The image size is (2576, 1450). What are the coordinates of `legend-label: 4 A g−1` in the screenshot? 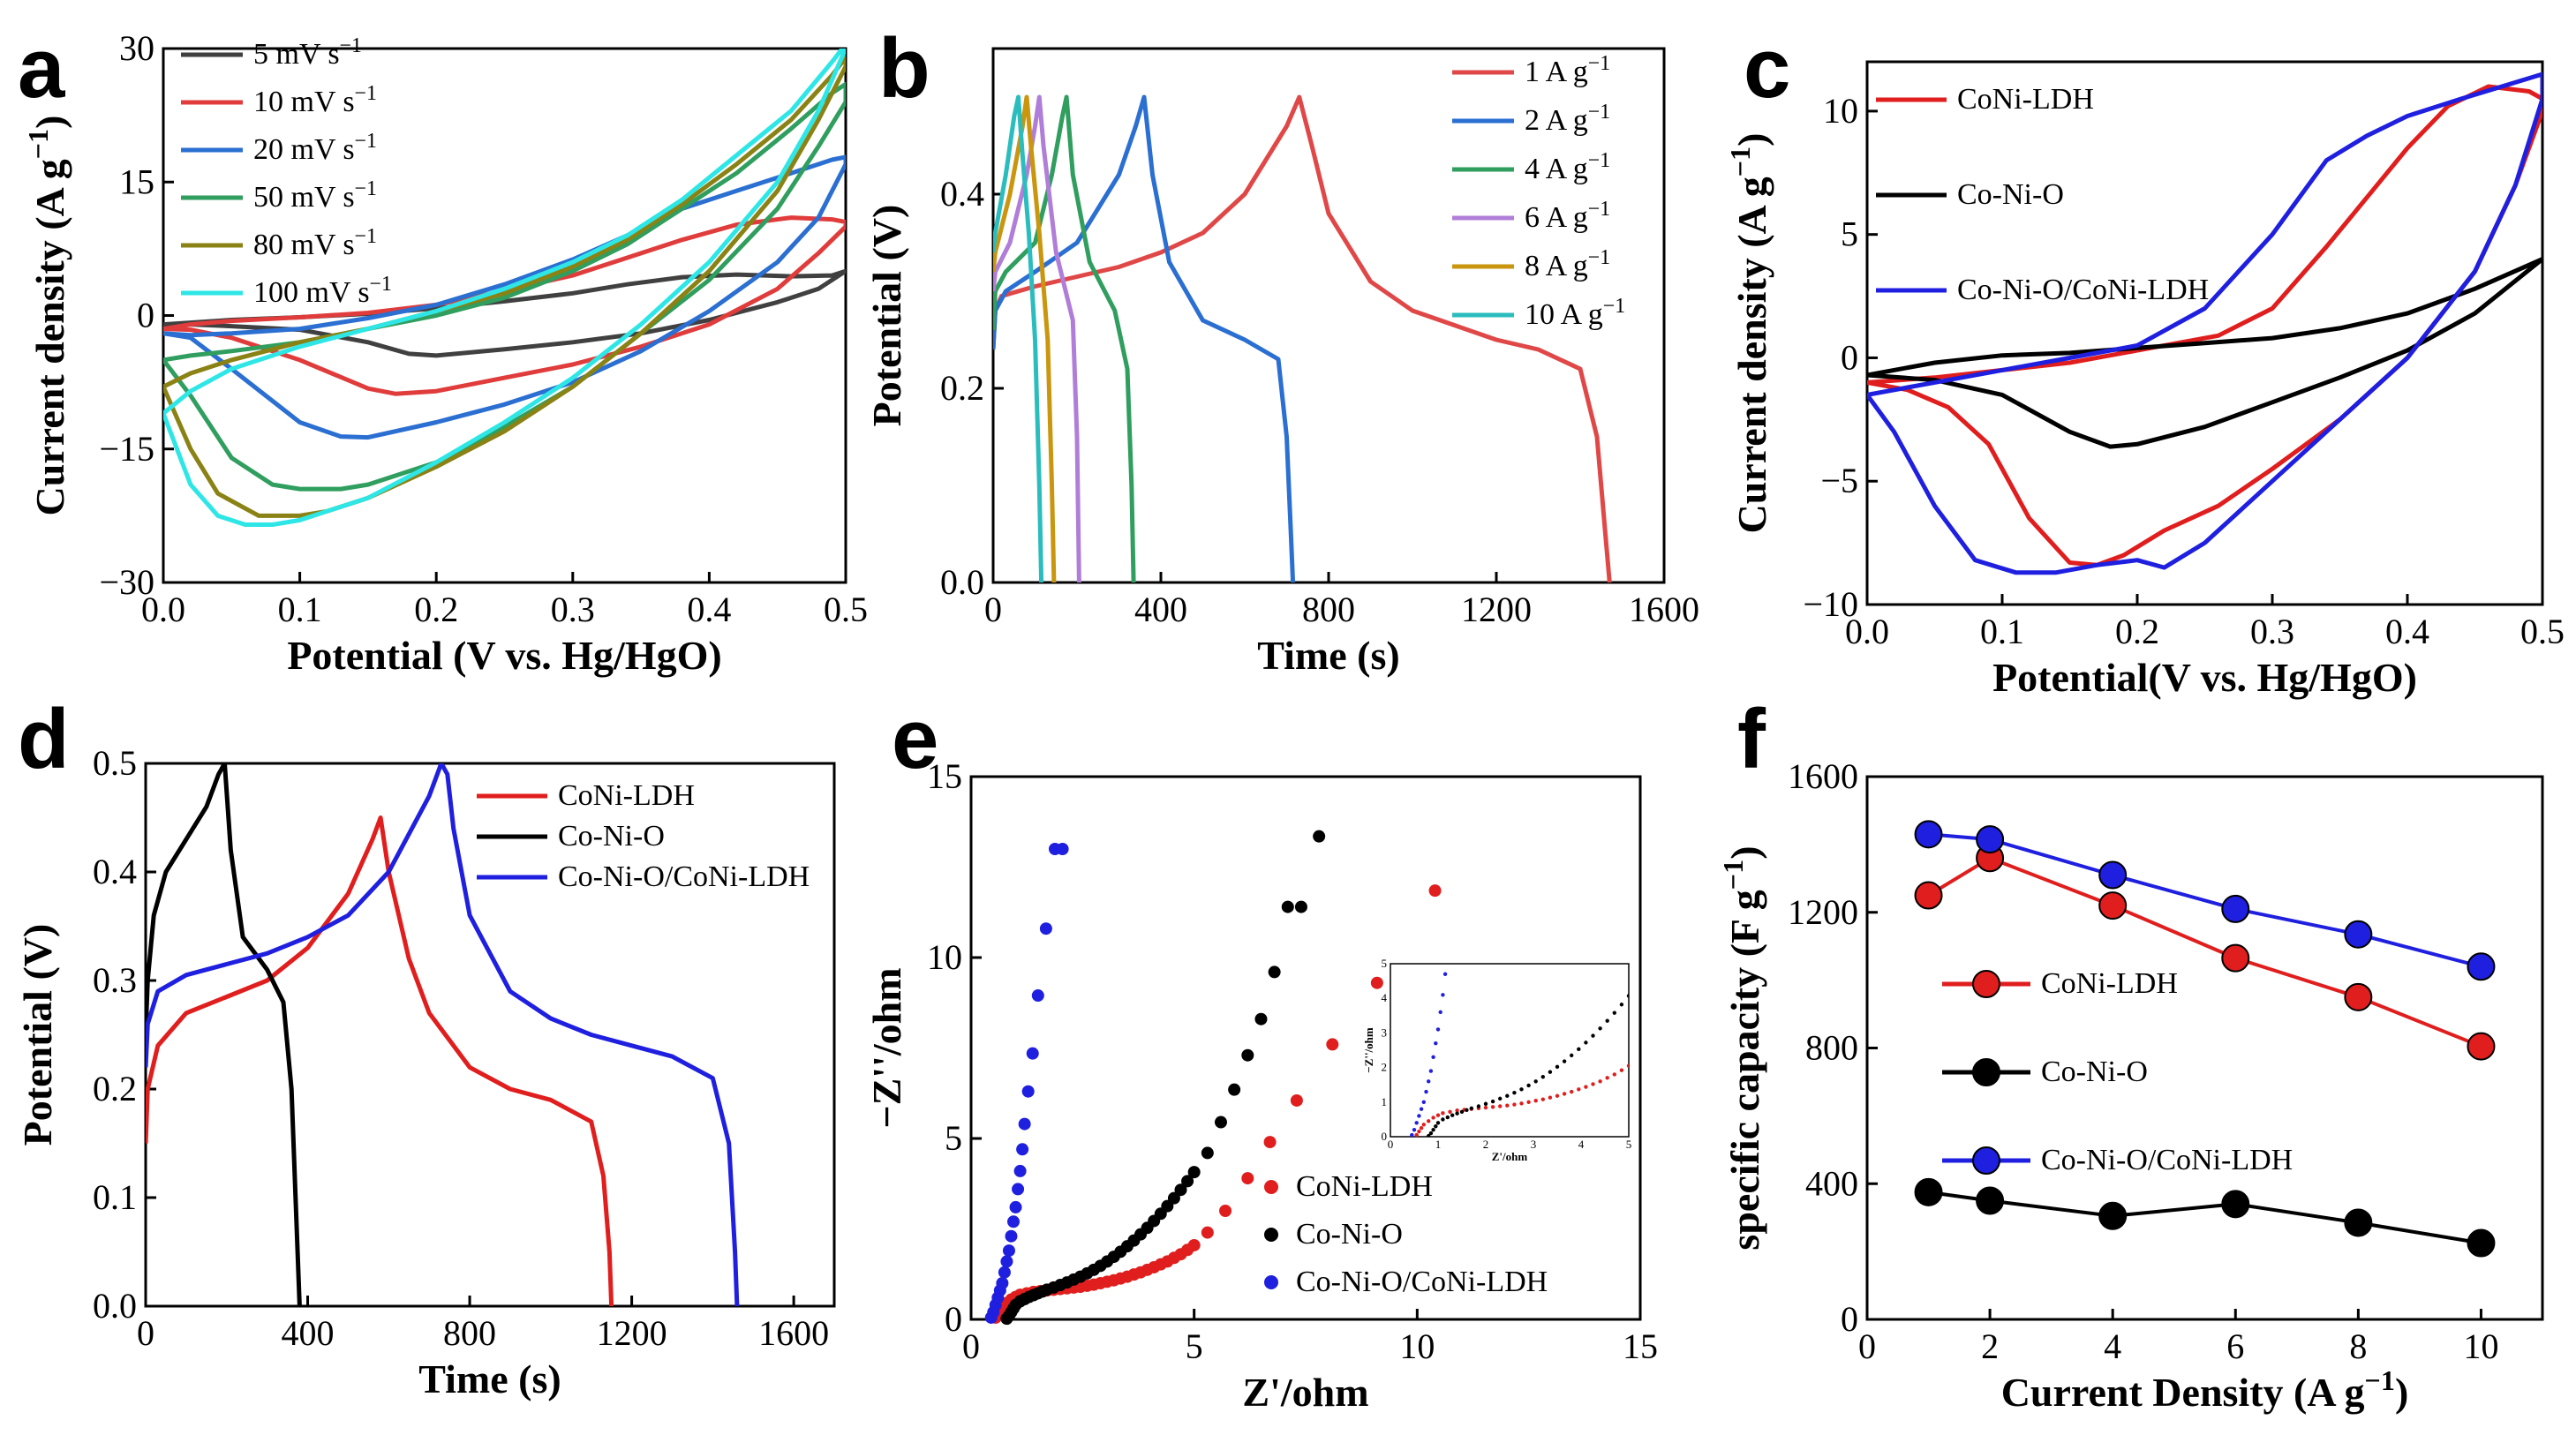 It's located at (1568, 167).